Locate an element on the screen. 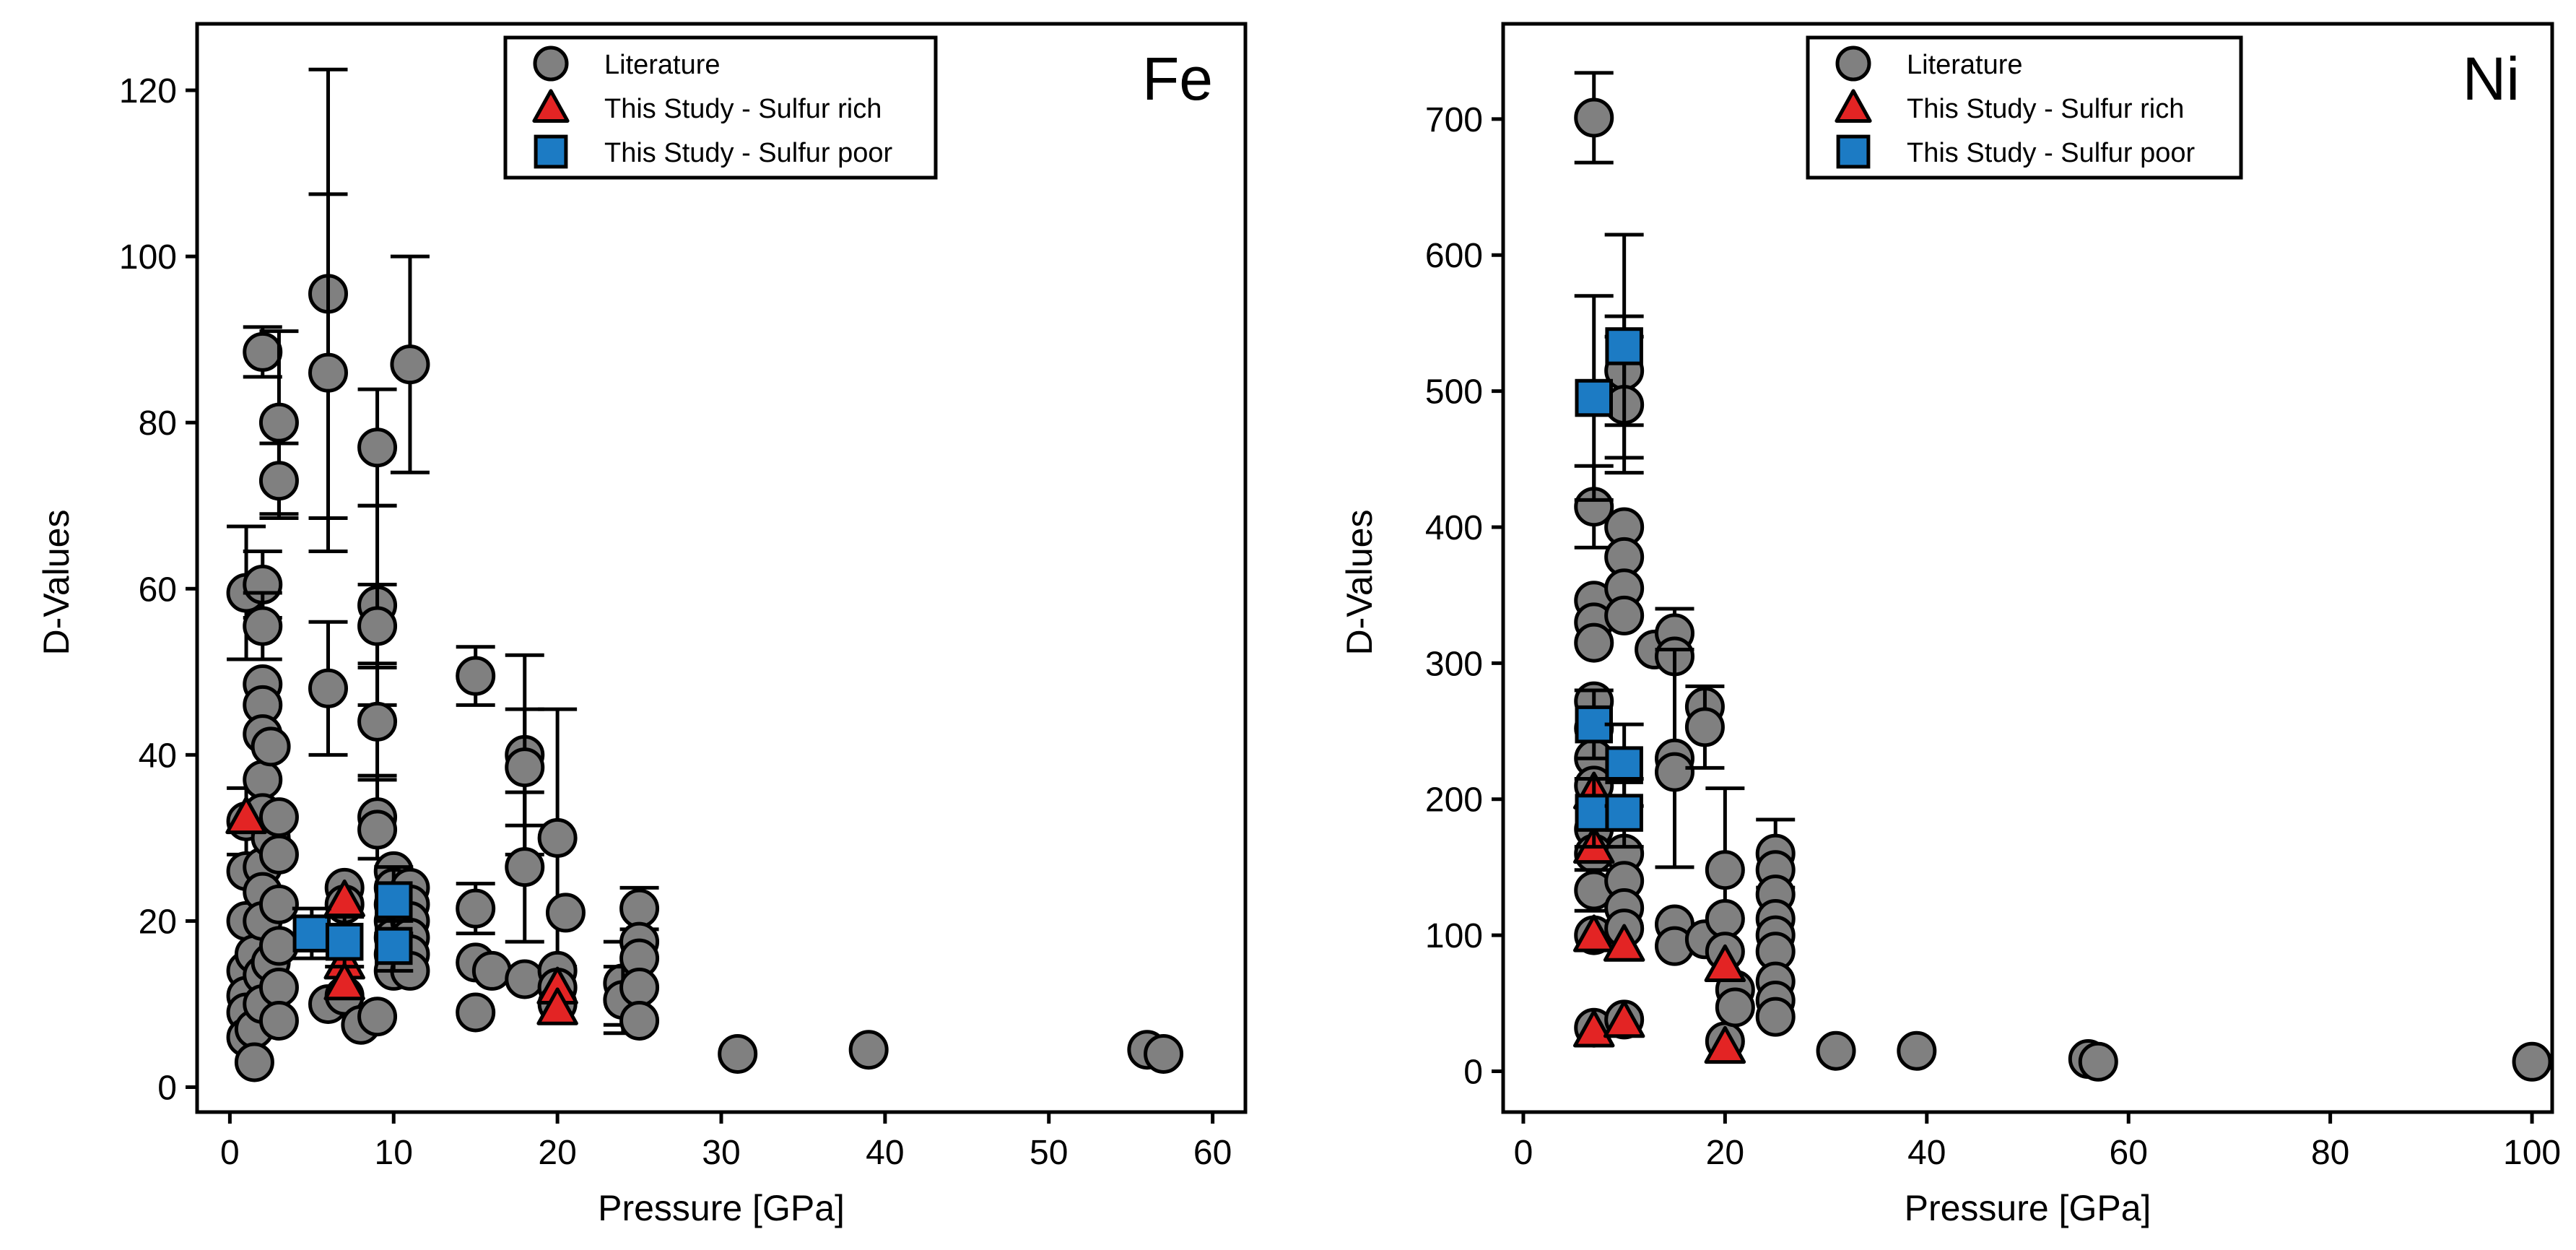 The image size is (2576, 1250). y-tick-label: 500 is located at coordinates (1454, 392).